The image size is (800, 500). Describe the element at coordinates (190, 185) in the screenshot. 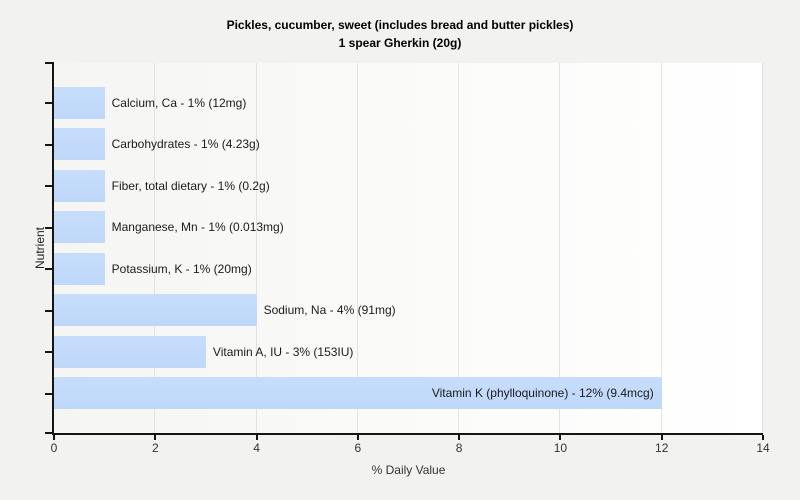

I see `bar-label: Fiber, total dietary - 1% (0.2g)` at that location.